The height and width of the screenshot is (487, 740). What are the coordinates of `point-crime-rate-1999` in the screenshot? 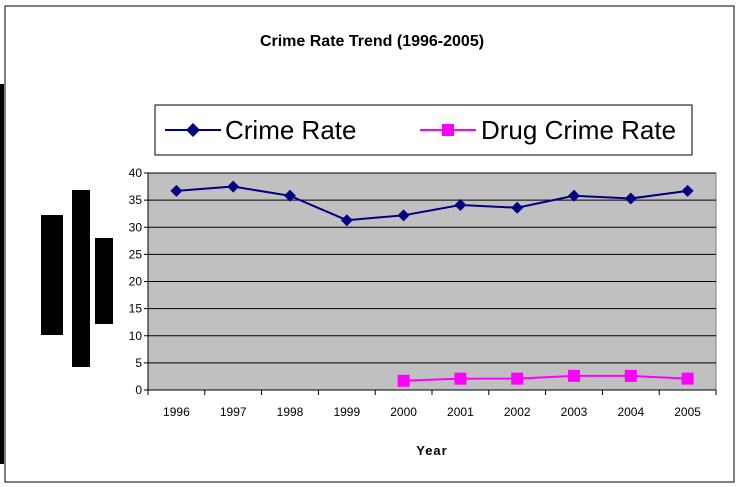 It's located at (346, 220).